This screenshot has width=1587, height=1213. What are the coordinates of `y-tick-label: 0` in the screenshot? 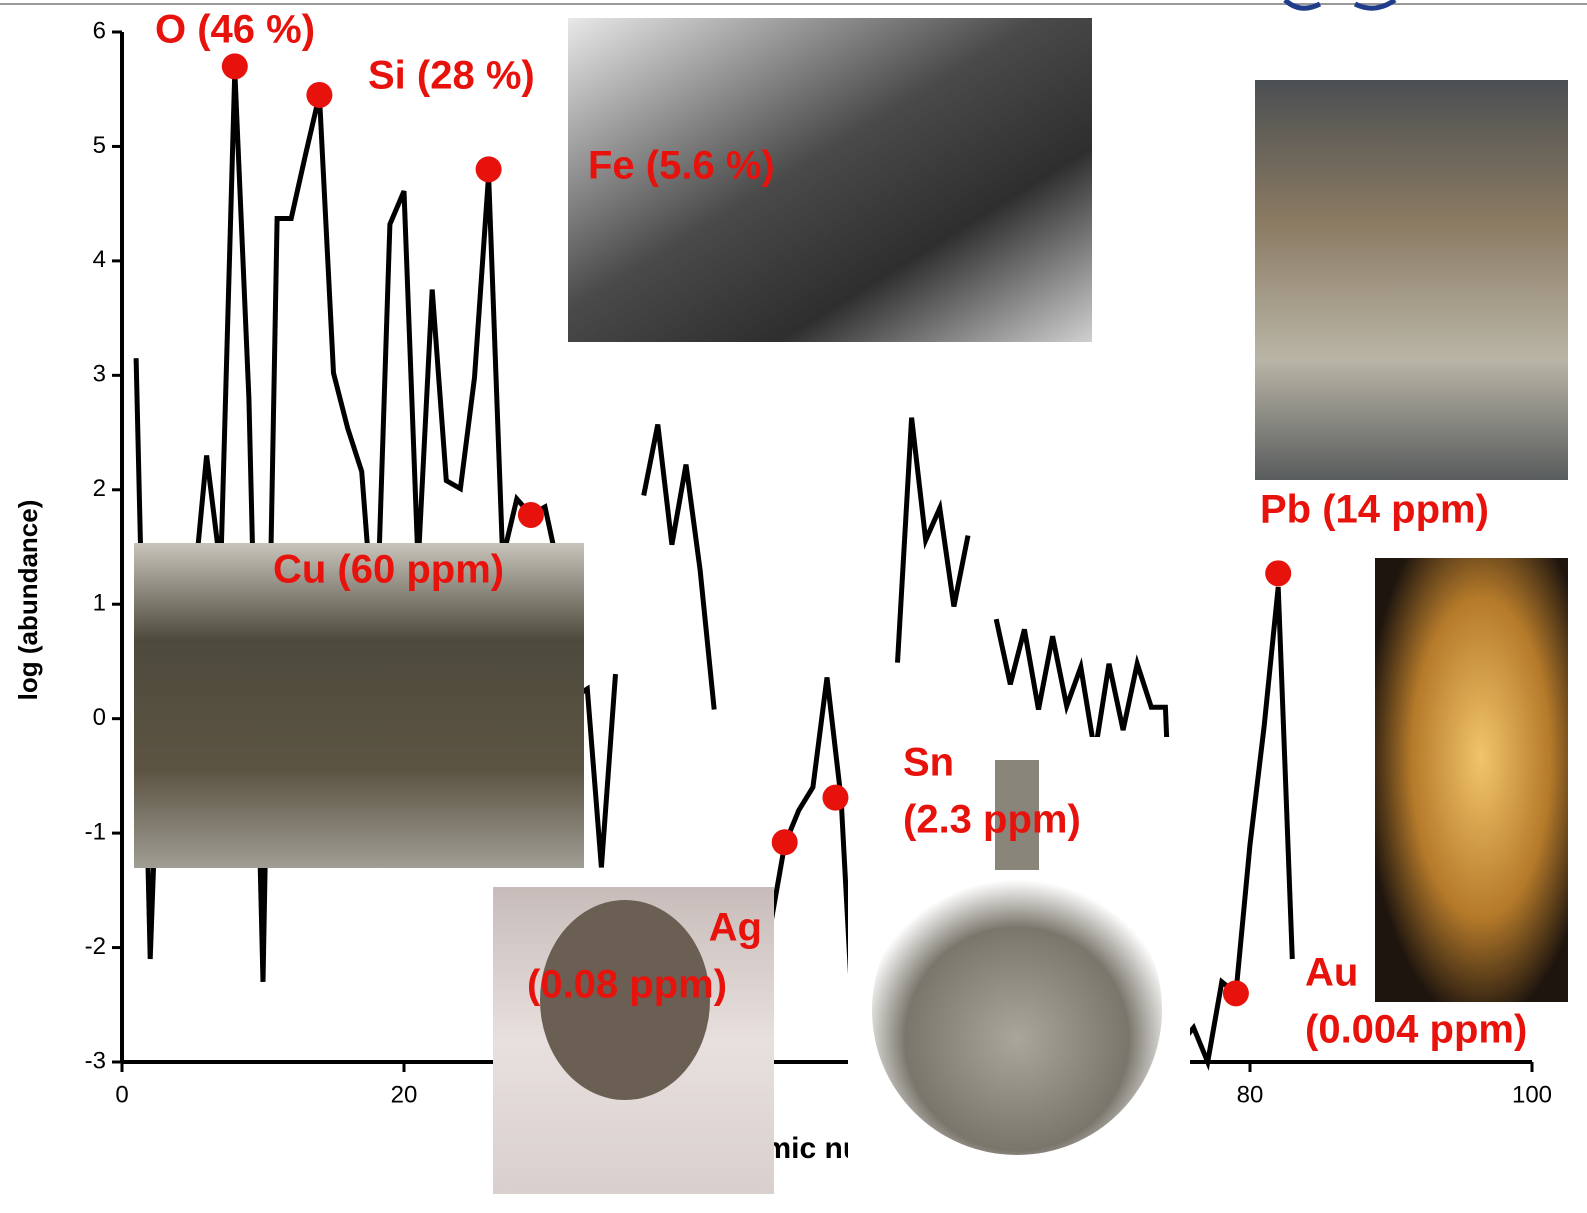 It's located at (99, 717).